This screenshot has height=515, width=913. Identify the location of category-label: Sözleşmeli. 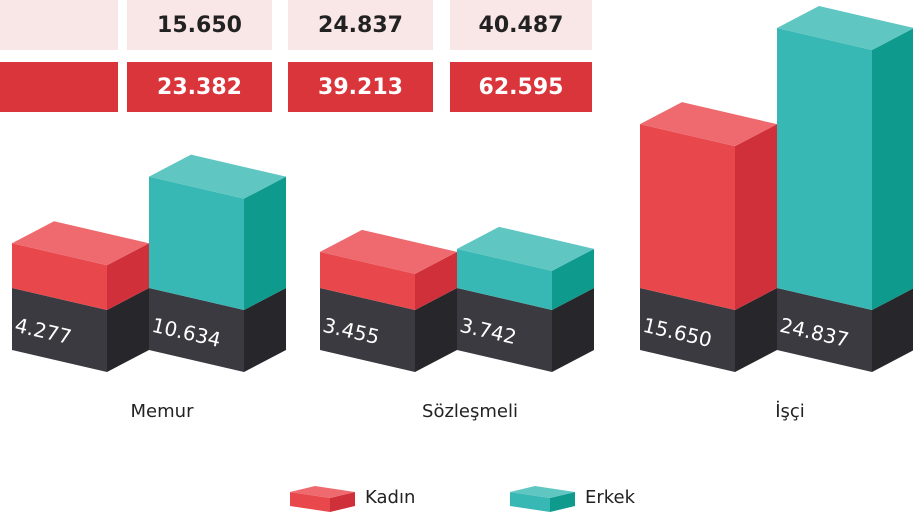
(470, 411).